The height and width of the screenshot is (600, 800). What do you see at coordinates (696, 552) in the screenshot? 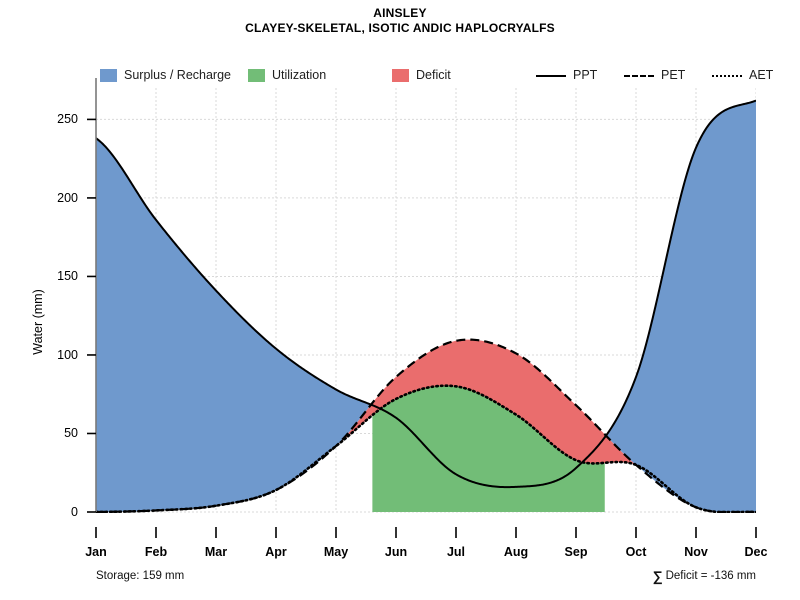
I see `x-tick-label: Nov` at bounding box center [696, 552].